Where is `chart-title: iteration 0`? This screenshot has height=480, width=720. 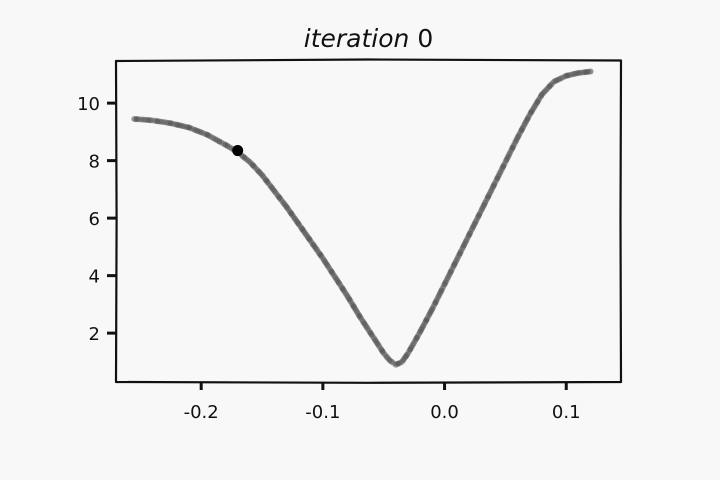 chart-title: iteration 0 is located at coordinates (368, 38).